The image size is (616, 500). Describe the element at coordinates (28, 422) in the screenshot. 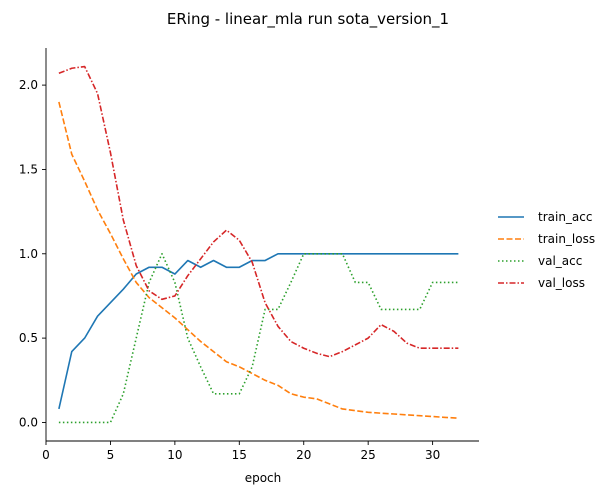

I see `y-tick-label: 0.0` at that location.